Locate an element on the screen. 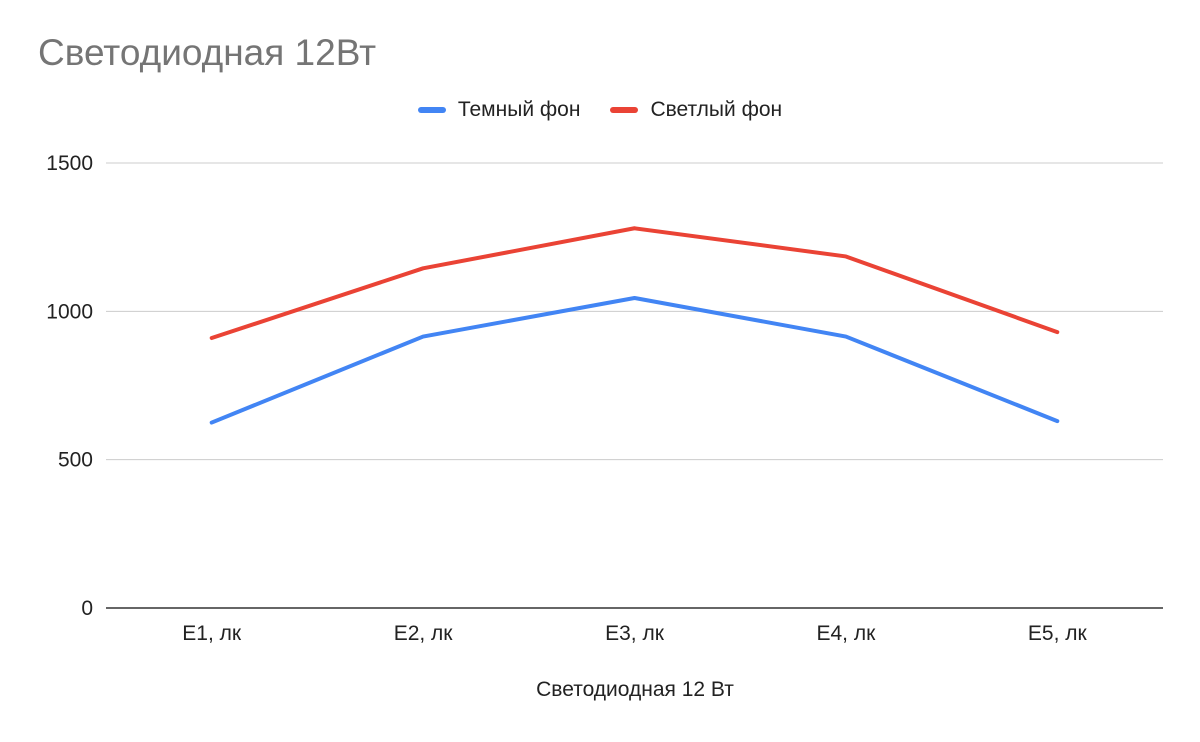 This screenshot has height=742, width=1200. y-tick-label: 500 is located at coordinates (75, 460).